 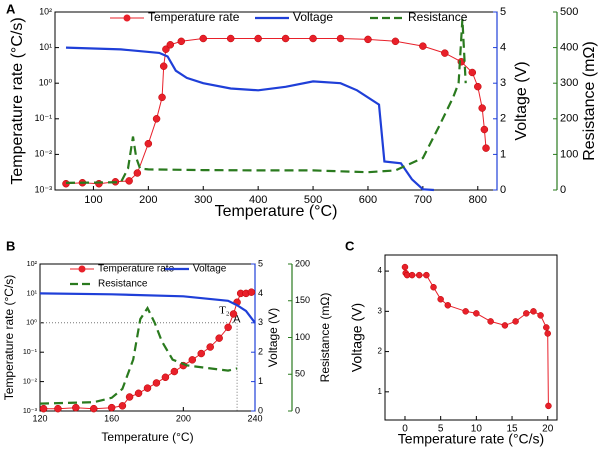 What do you see at coordinates (548, 429) in the screenshot?
I see `x-tick-label: 20` at bounding box center [548, 429].